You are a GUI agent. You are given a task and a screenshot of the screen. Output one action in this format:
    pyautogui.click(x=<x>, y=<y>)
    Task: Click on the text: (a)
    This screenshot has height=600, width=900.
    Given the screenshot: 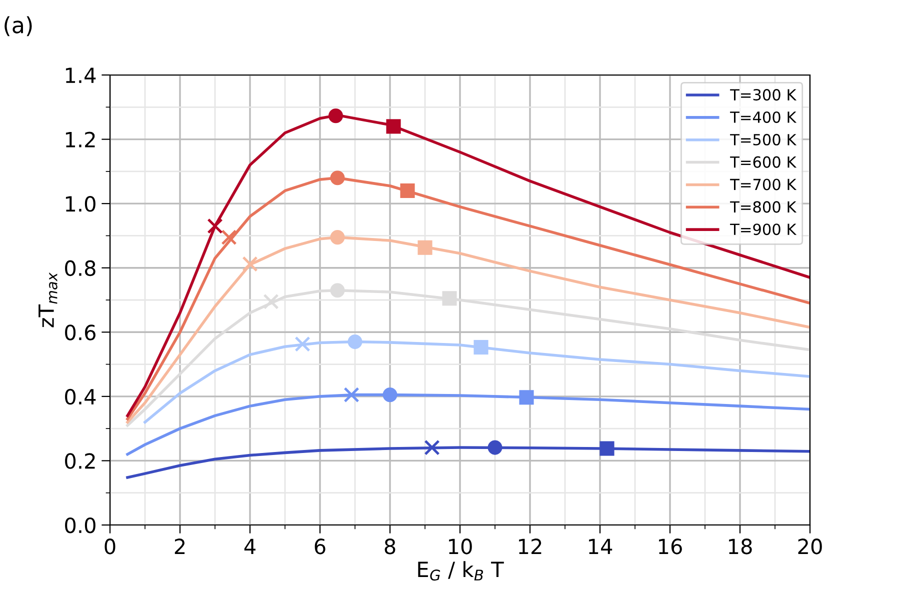 What is the action you would take?
    pyautogui.click(x=18, y=26)
    